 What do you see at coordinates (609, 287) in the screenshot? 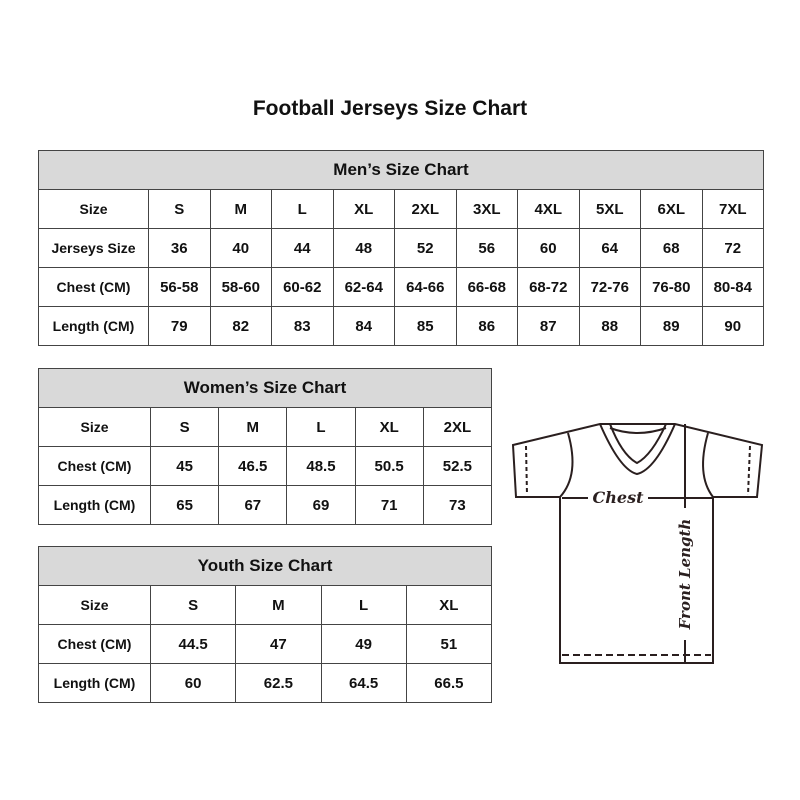
I see `table-cell: 72-76` at bounding box center [609, 287].